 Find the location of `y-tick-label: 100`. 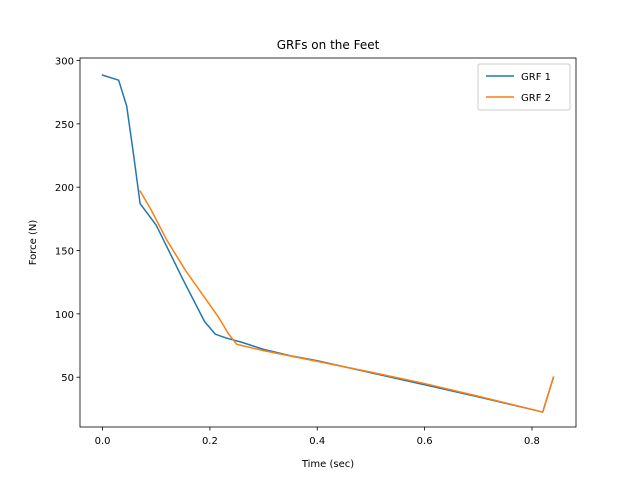

y-tick-label: 100 is located at coordinates (64, 315).